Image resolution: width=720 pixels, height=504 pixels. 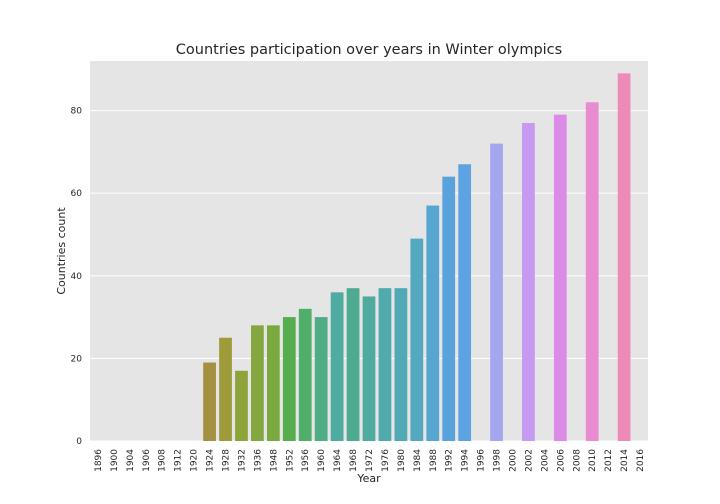 What do you see at coordinates (225, 389) in the screenshot?
I see `bar-1928` at bounding box center [225, 389].